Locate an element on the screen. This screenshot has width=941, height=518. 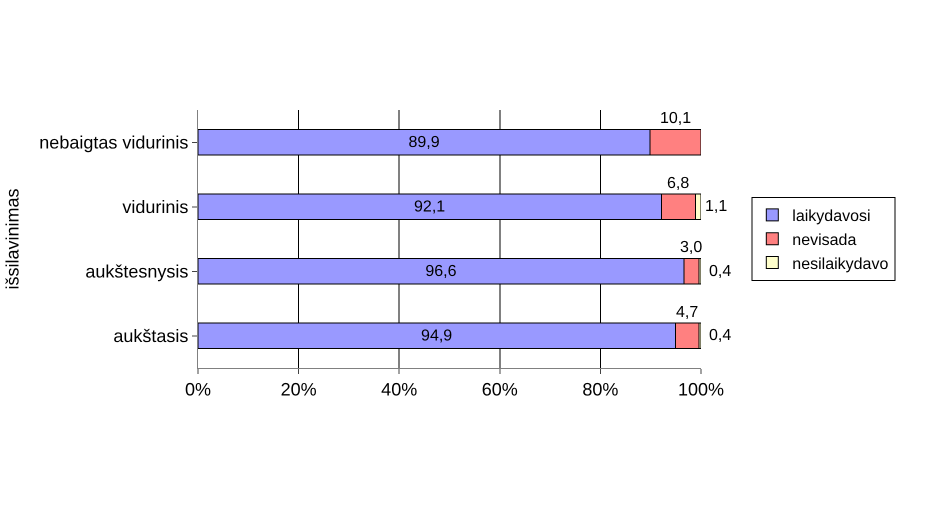
data-label: 96,6 is located at coordinates (441, 271).